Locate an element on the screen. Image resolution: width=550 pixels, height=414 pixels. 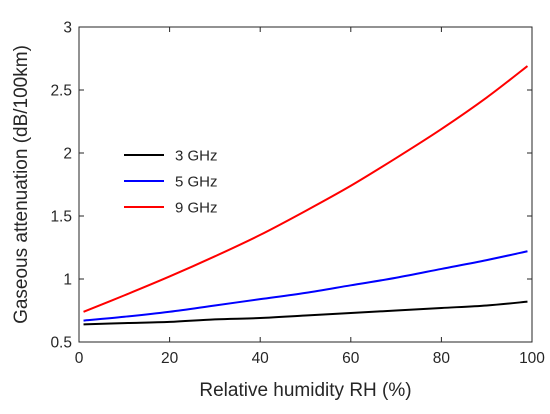
legend: 3 GHz 5 GHz 9 GHz is located at coordinates (171, 182).